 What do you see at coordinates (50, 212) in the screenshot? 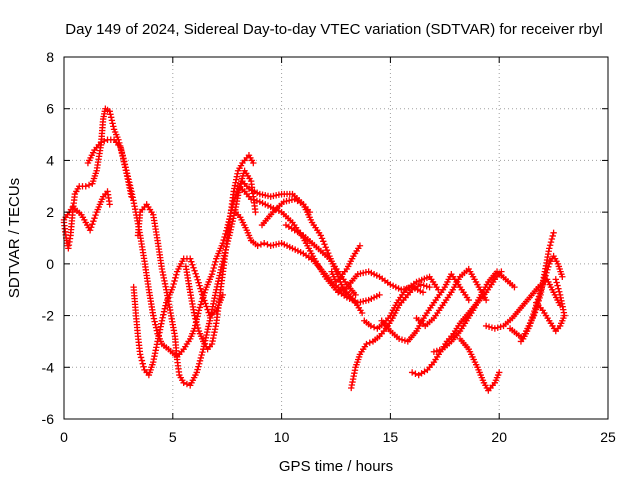
I see `y-tick-label: 2` at bounding box center [50, 212].